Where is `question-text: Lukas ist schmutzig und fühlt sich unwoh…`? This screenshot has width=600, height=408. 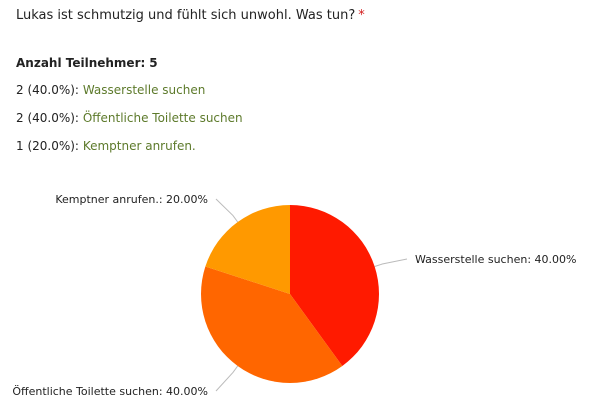
question-text: Lukas ist schmutzig und fühlt sich unwoh… is located at coordinates (186, 15).